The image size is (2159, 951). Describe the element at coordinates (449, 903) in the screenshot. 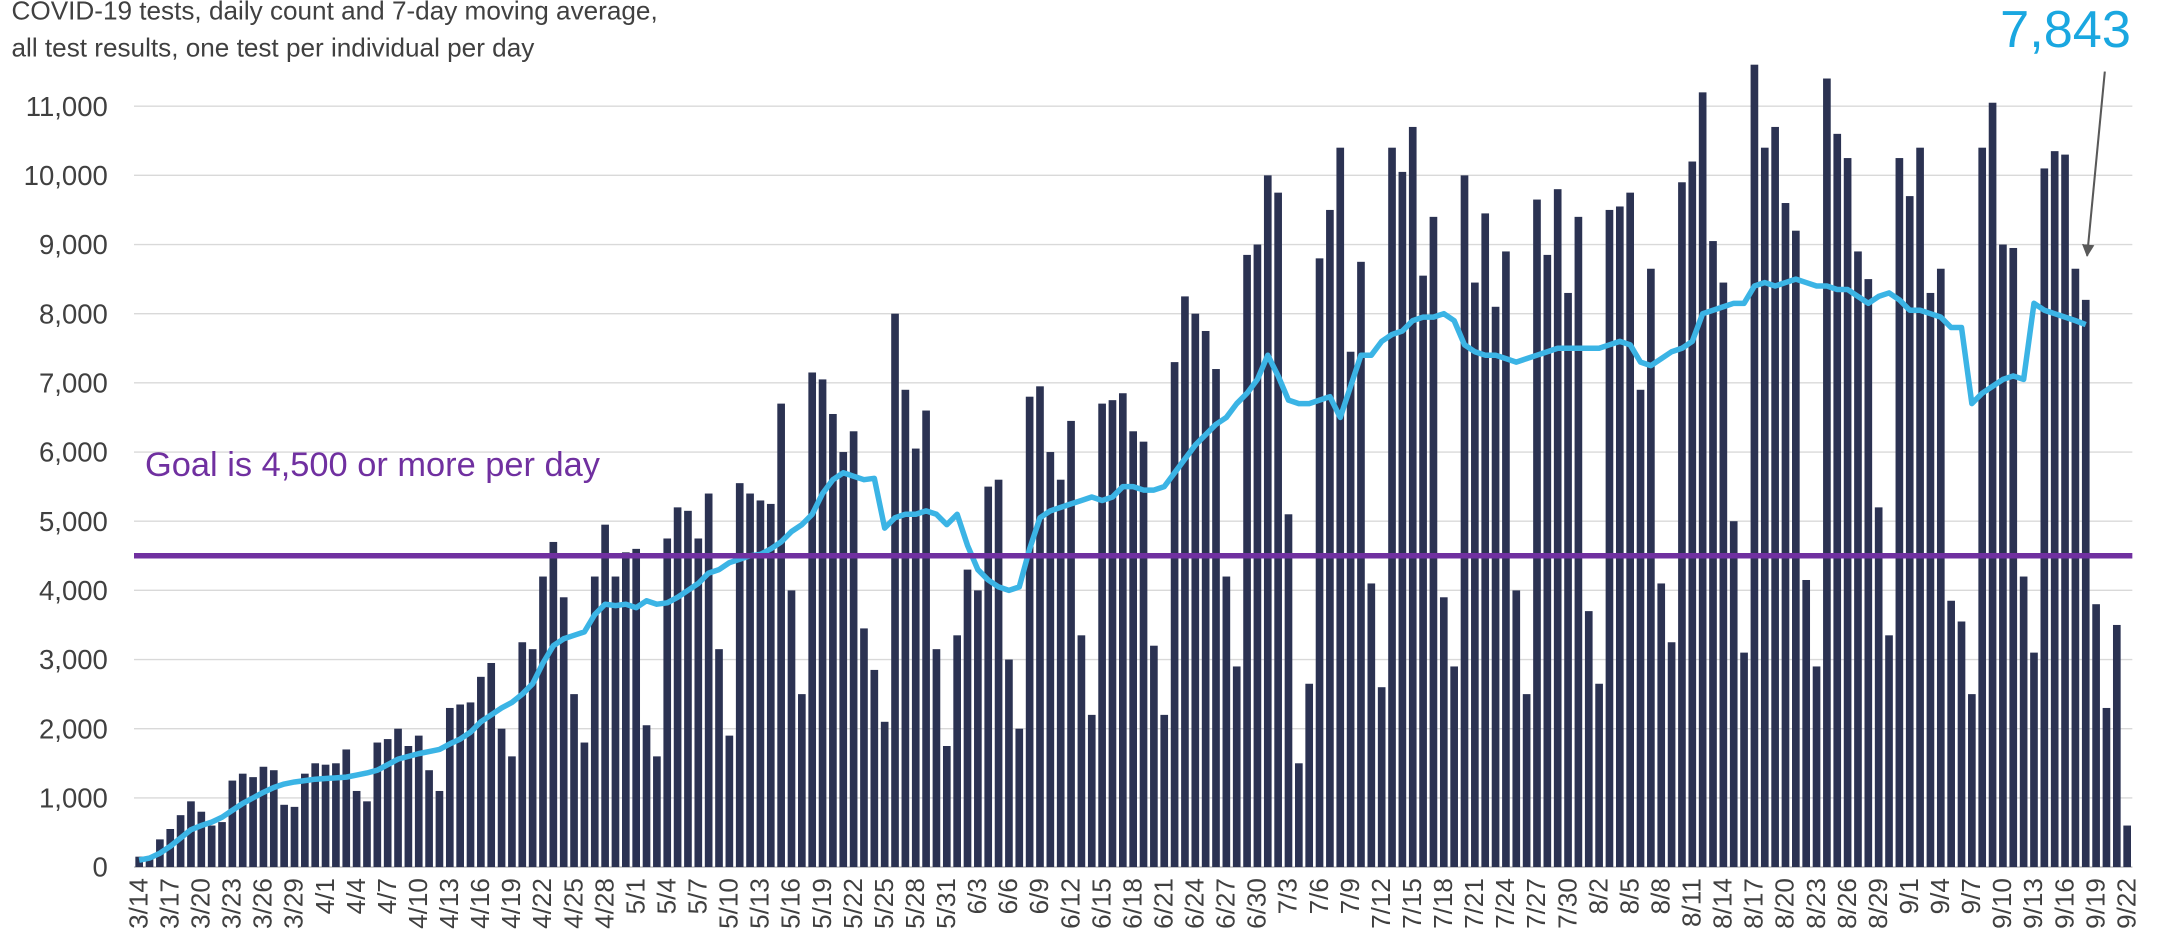

I see `x-tick-label: 4/13` at that location.